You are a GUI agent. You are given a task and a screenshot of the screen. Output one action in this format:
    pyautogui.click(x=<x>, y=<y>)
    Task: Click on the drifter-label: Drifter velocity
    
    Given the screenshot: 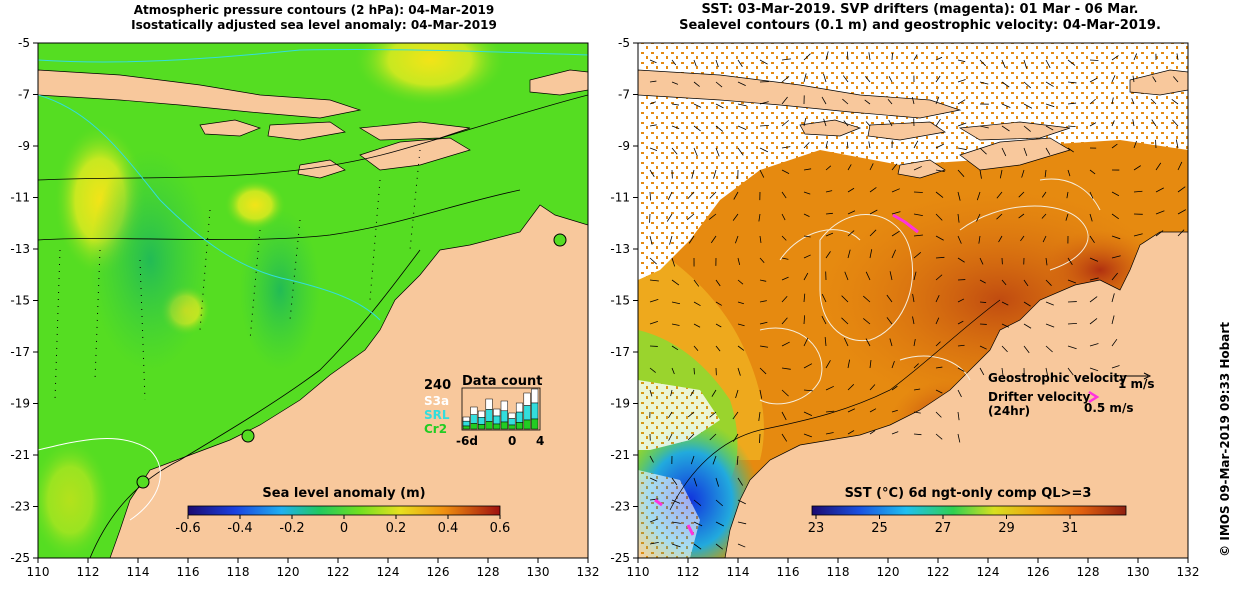 What is the action you would take?
    pyautogui.click(x=1039, y=397)
    